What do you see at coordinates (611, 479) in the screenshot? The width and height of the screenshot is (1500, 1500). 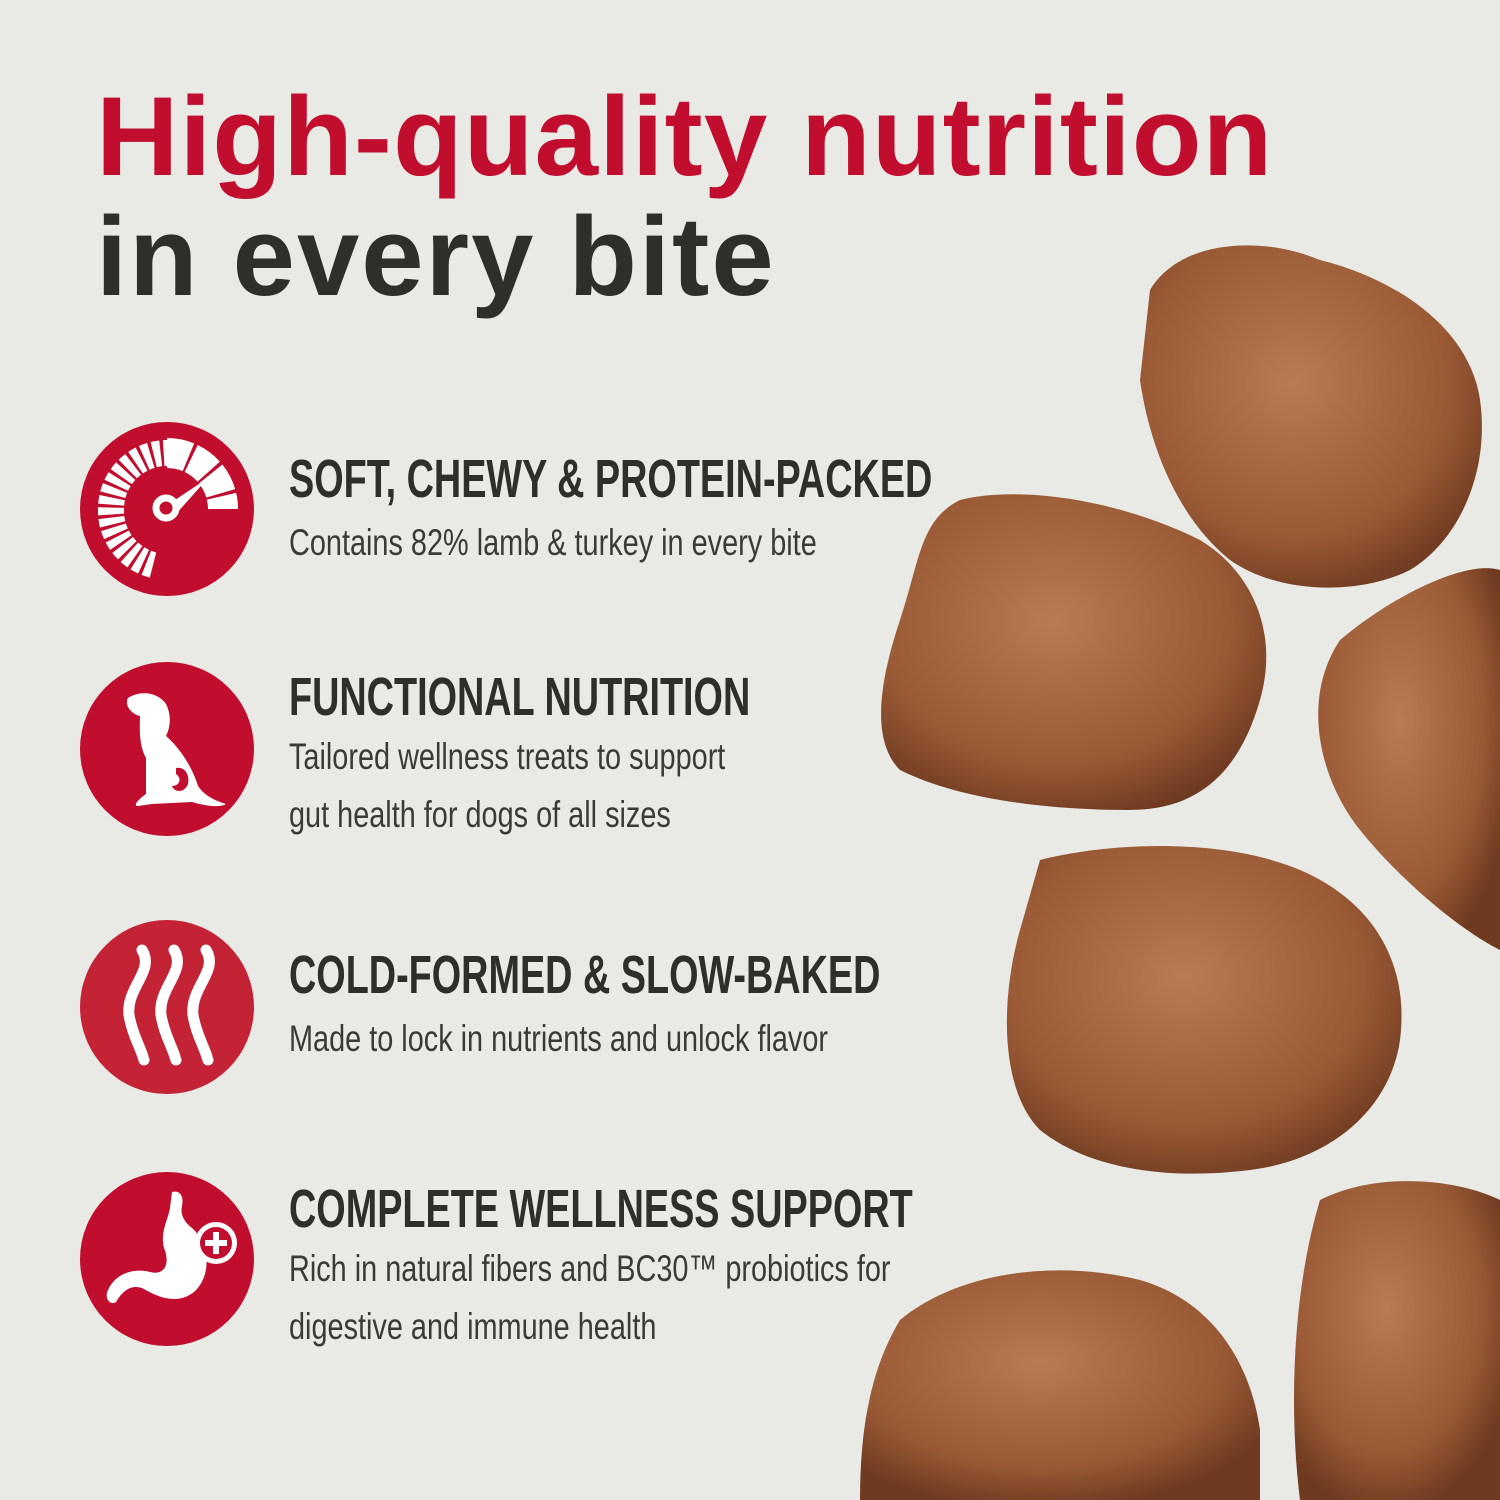 I see `feature-title: SOFT, CHEWY & PROTEIN-PACKED` at bounding box center [611, 479].